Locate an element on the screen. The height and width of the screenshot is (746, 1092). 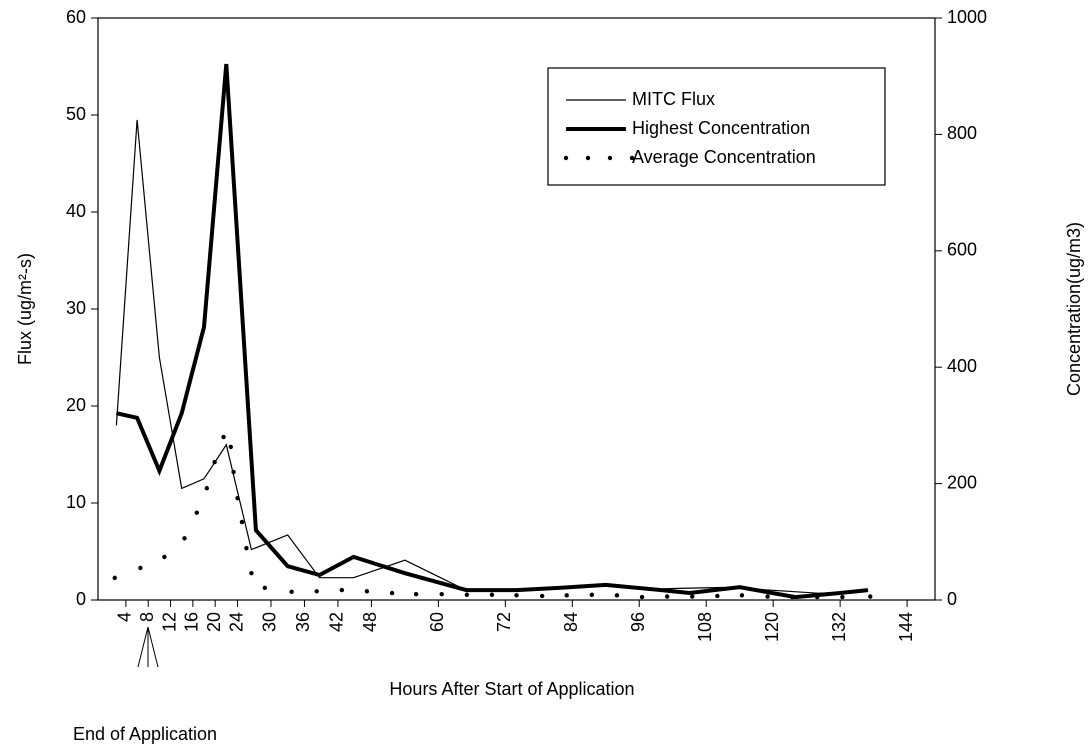
y-tick-label: 30 is located at coordinates (76, 308).